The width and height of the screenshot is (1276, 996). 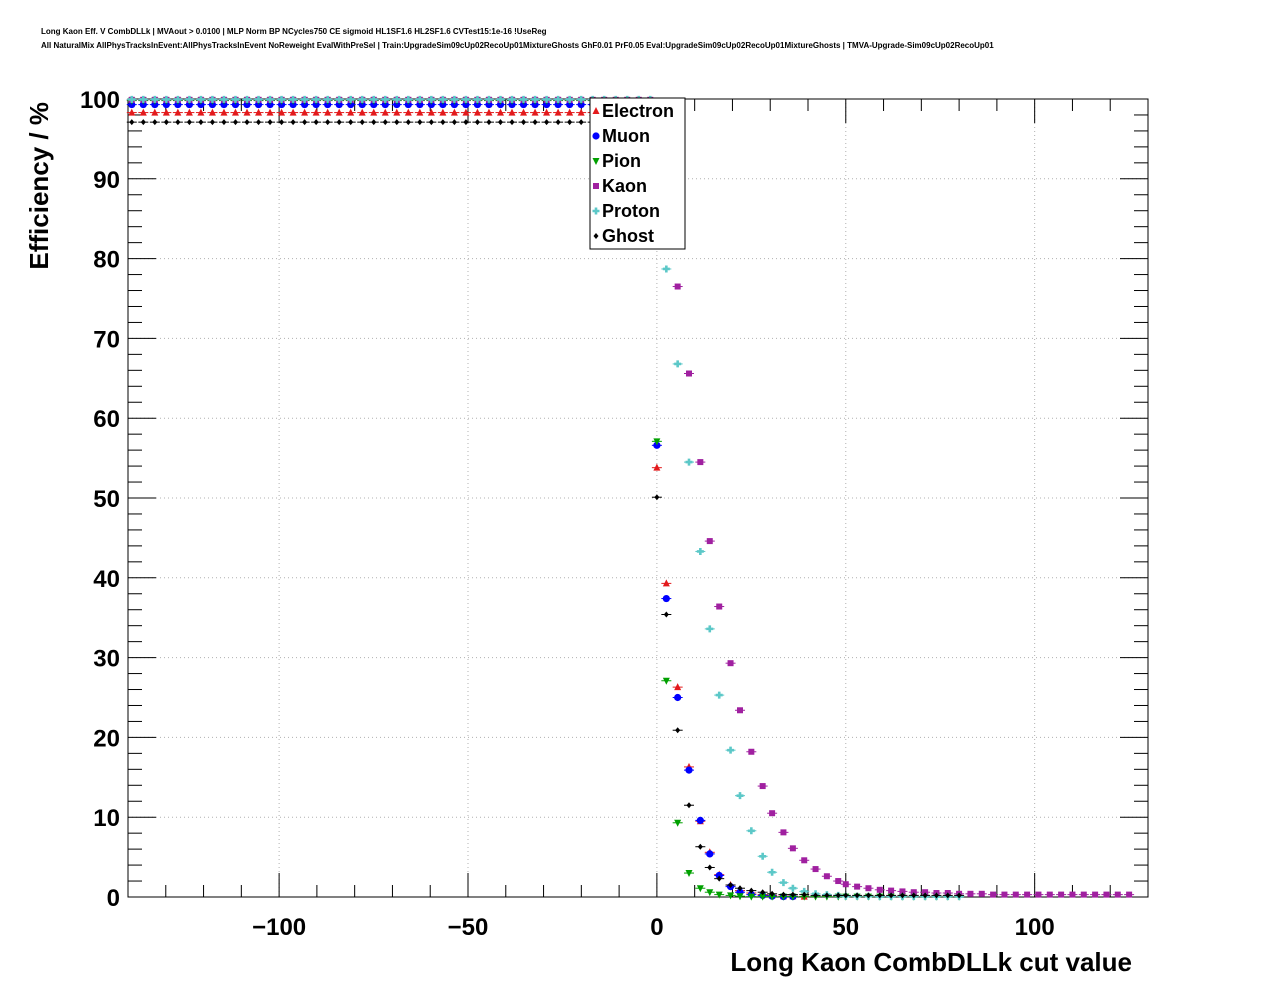 What do you see at coordinates (106, 818) in the screenshot?
I see `y-tick-label: 10` at bounding box center [106, 818].